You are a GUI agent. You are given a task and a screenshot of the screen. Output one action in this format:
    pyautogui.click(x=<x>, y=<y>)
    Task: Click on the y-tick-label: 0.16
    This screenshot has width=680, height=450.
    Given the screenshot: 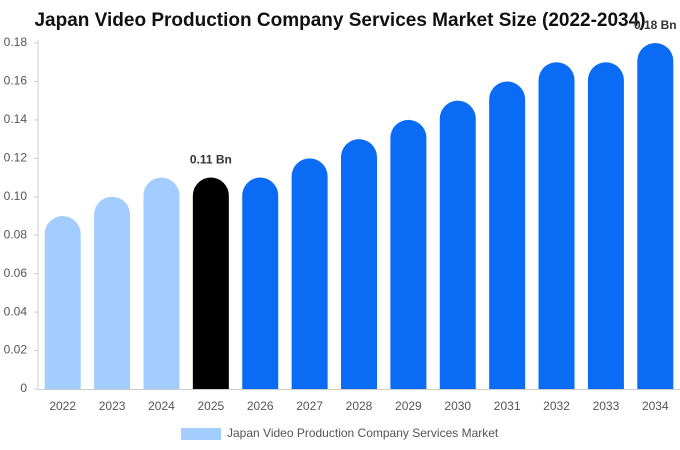 What is the action you would take?
    pyautogui.click(x=16, y=81)
    